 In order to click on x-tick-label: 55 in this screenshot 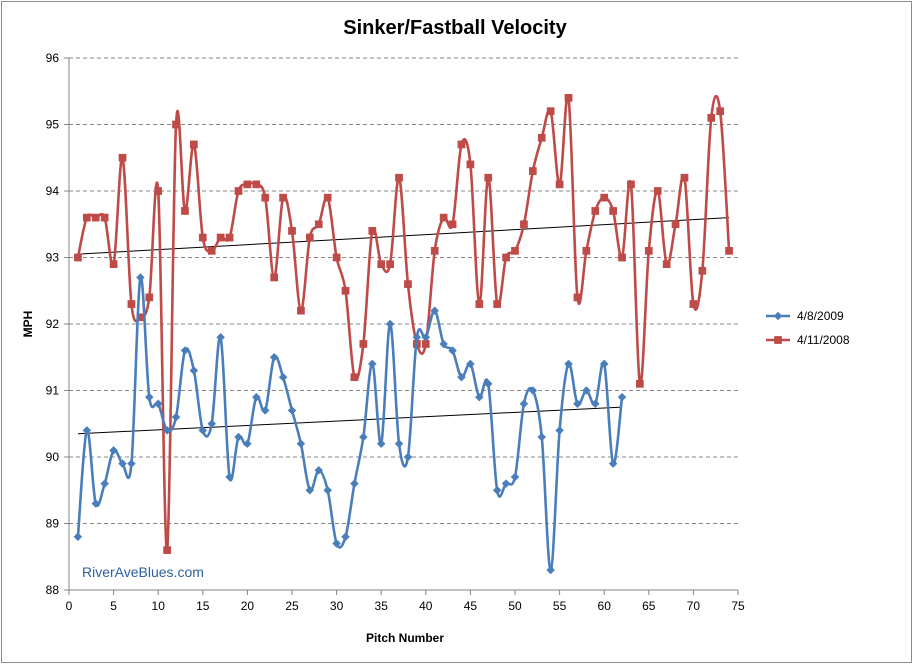, I will do `click(560, 606)`.